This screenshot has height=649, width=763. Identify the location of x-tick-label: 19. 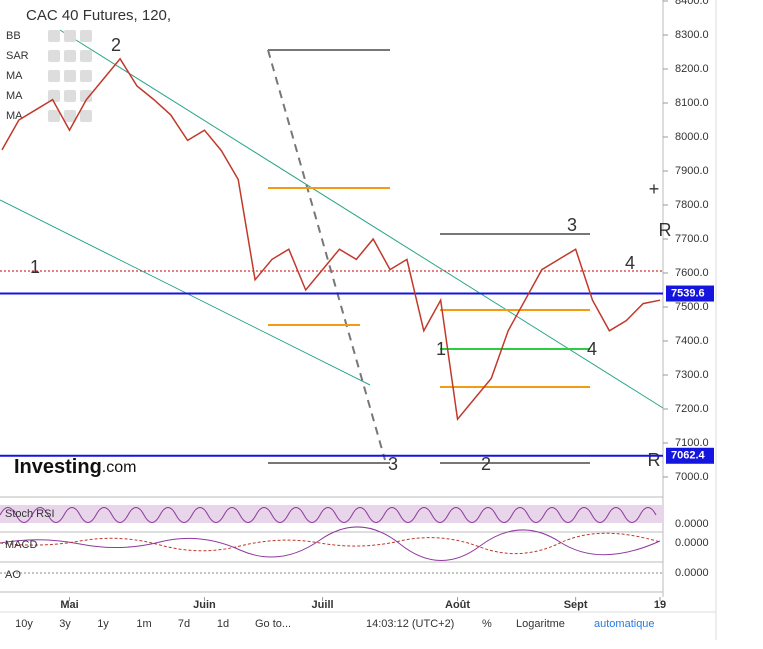
(660, 605).